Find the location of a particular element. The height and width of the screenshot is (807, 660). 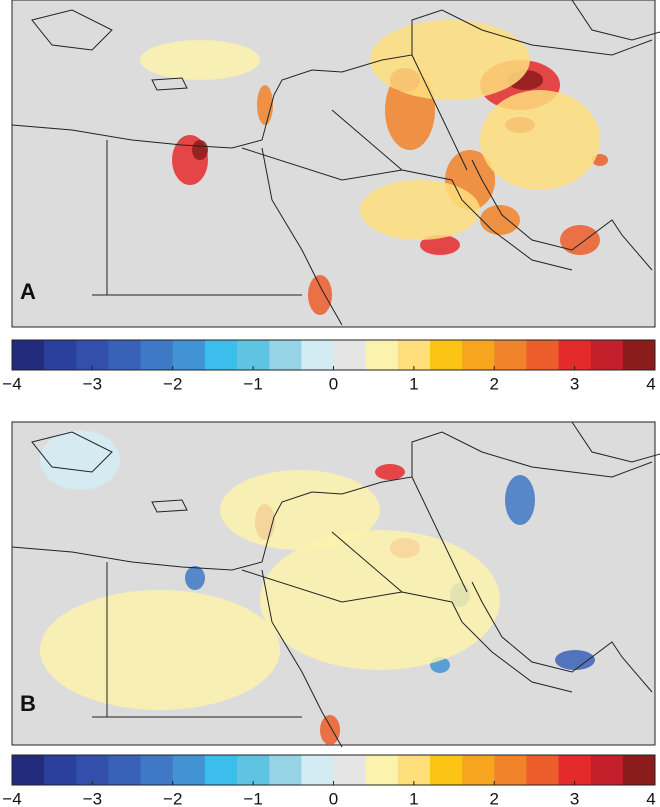

panel-label: B is located at coordinates (28, 703).